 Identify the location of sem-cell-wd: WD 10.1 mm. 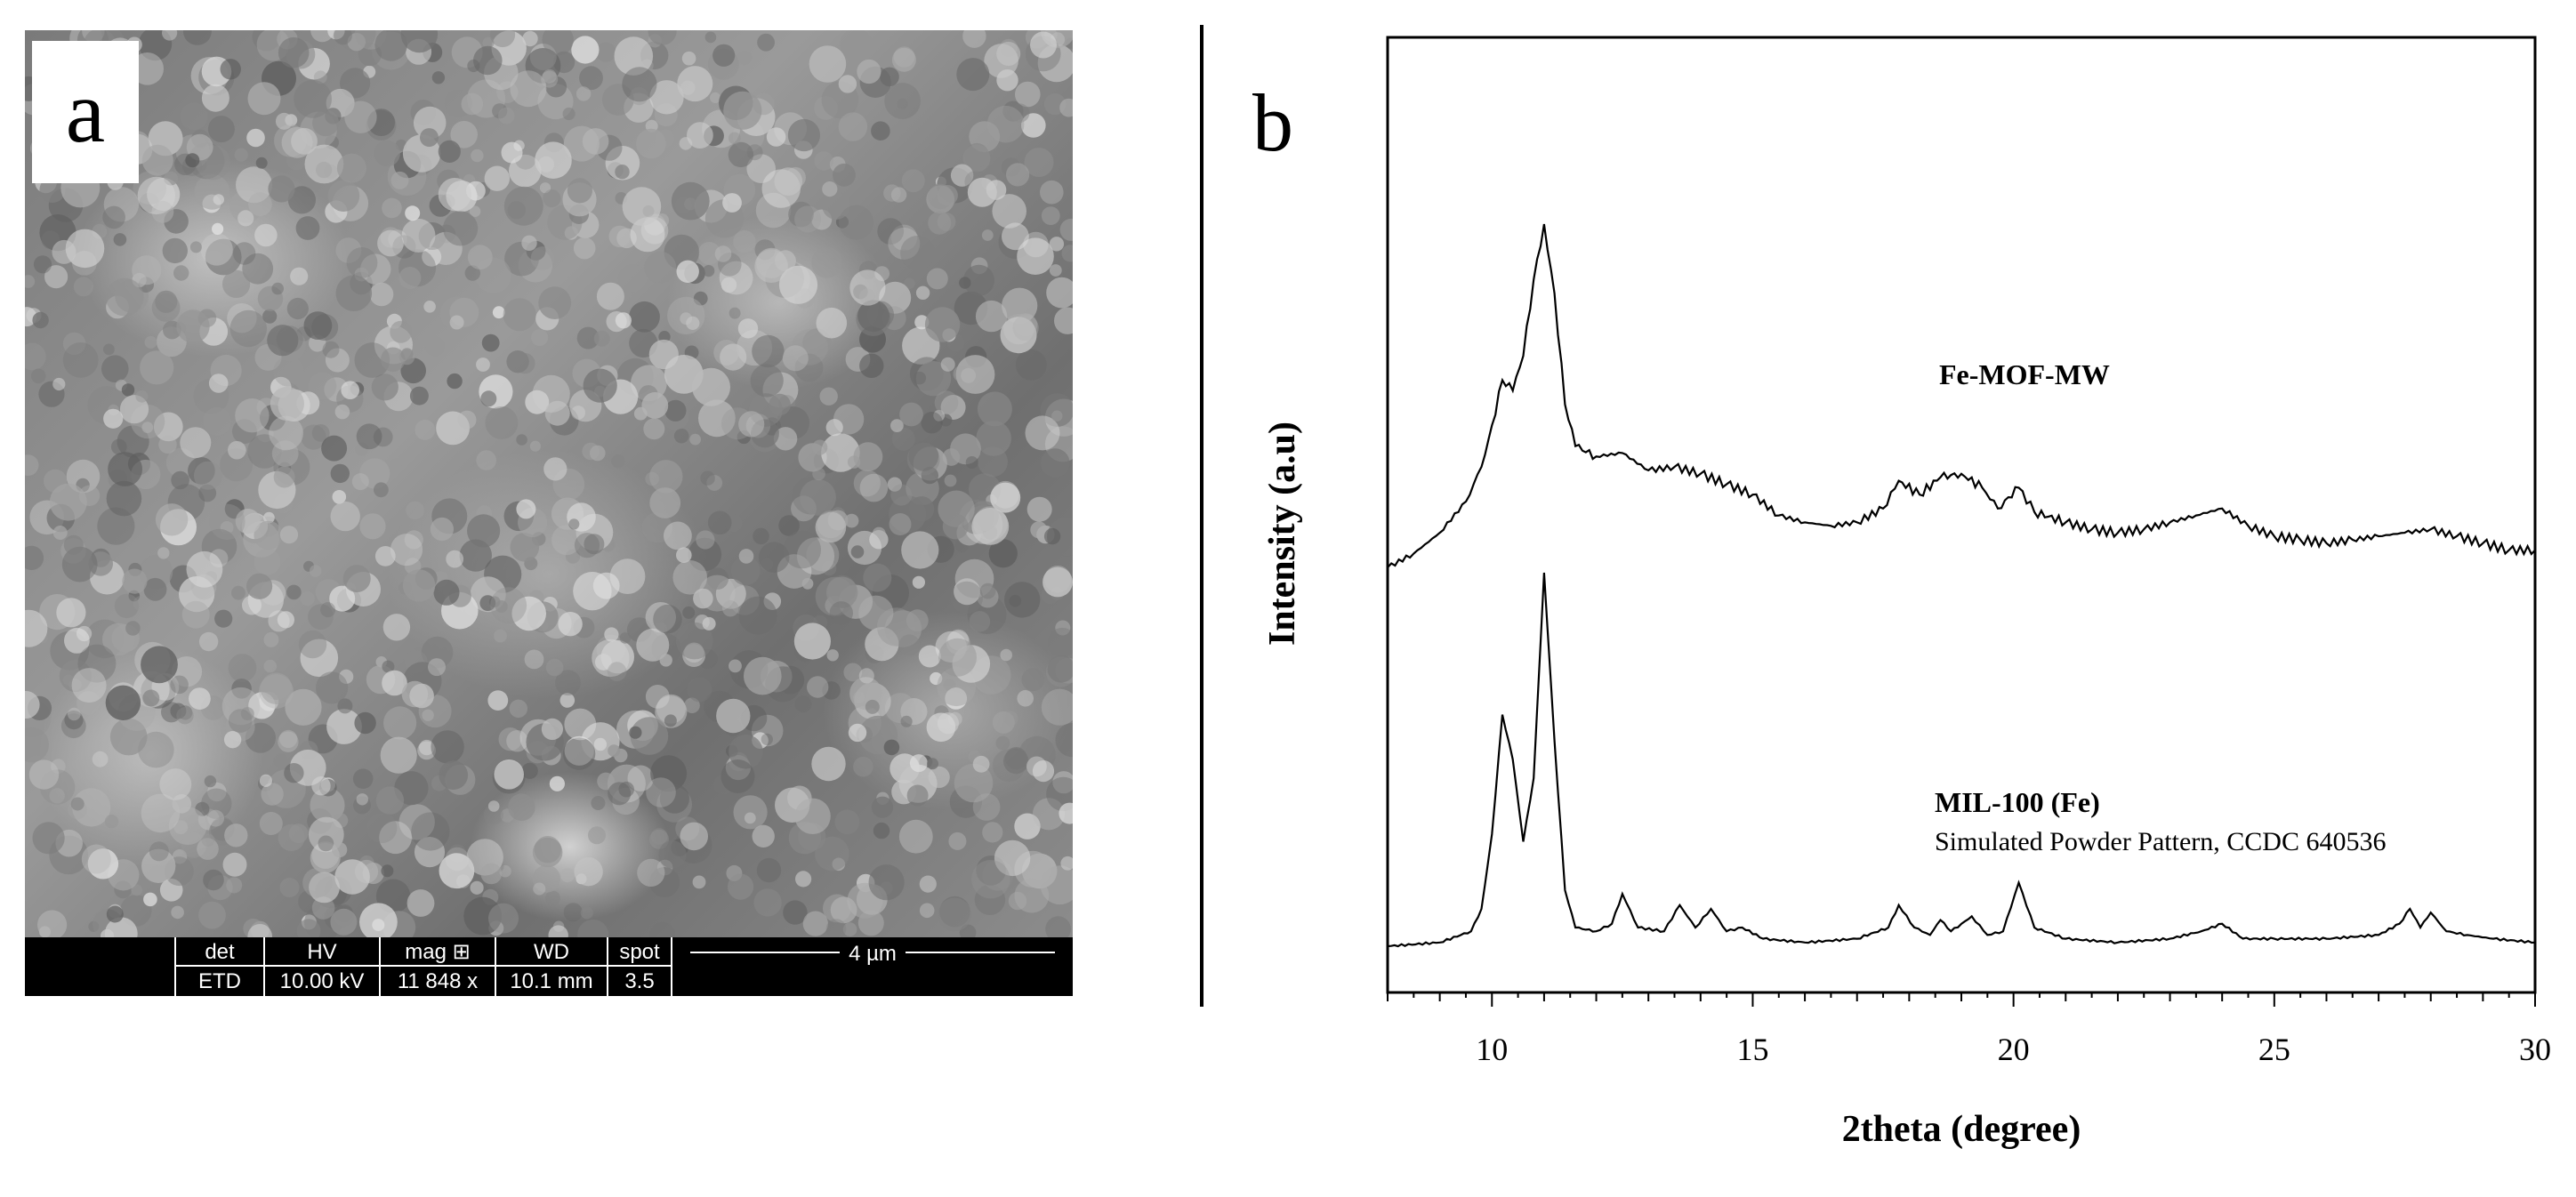
(551, 966).